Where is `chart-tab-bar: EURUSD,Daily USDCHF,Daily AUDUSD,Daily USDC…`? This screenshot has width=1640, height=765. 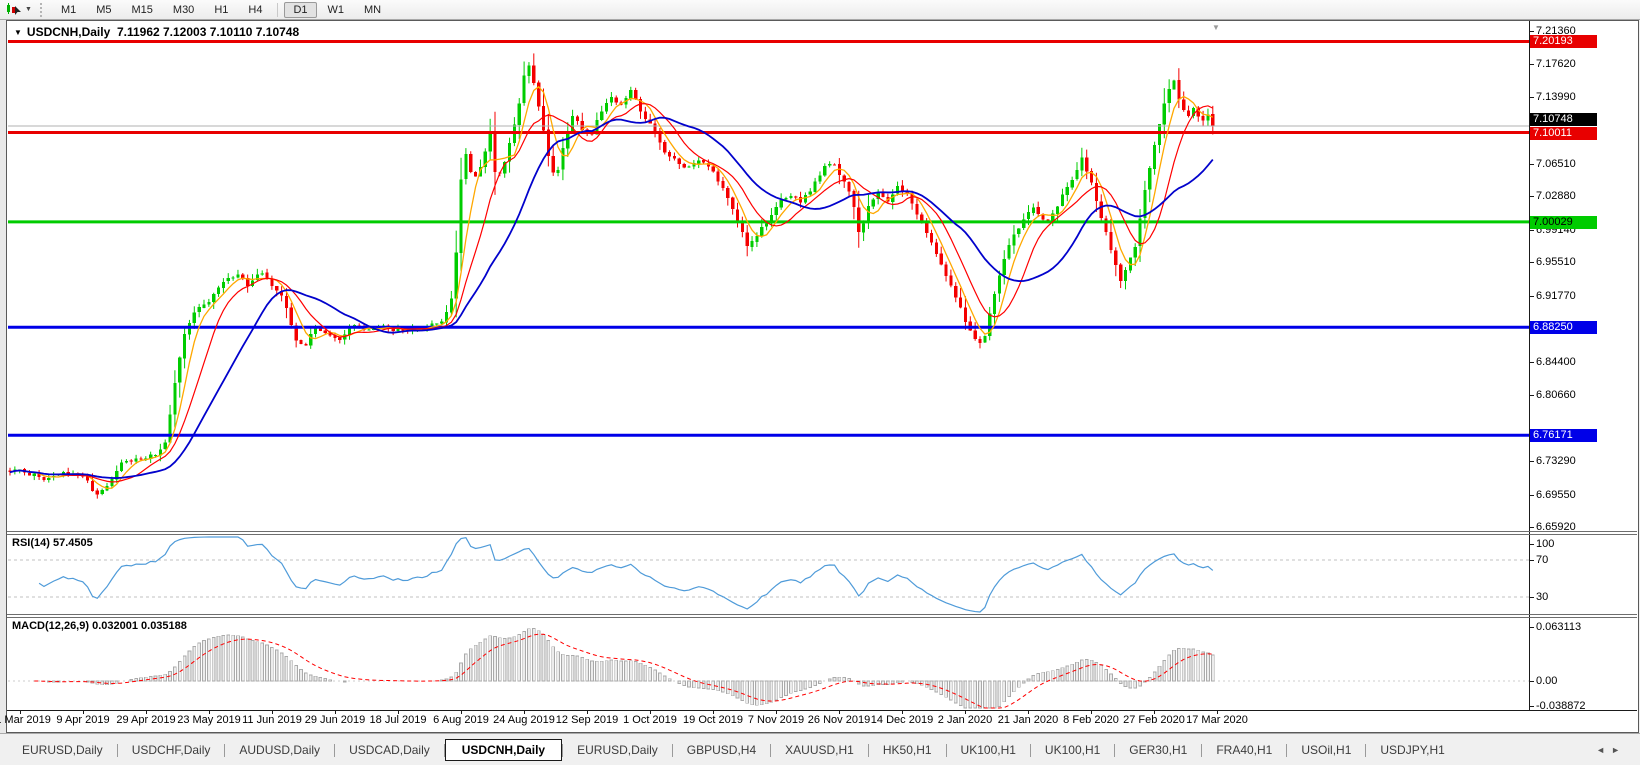 chart-tab-bar: EURUSD,Daily USDCHF,Daily AUDUSD,Daily USDC… is located at coordinates (820, 749).